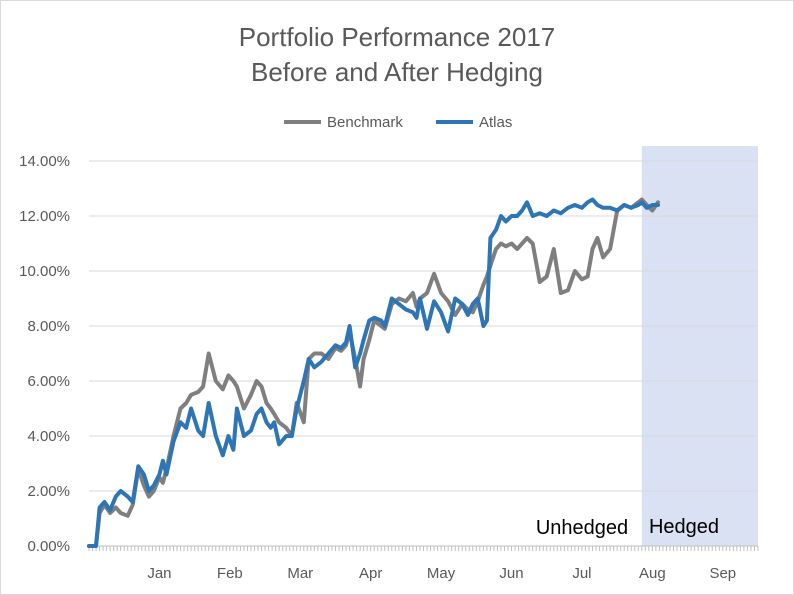 Image resolution: width=794 pixels, height=595 pixels. What do you see at coordinates (684, 527) in the screenshot?
I see `annotation-hedged: Hedged` at bounding box center [684, 527].